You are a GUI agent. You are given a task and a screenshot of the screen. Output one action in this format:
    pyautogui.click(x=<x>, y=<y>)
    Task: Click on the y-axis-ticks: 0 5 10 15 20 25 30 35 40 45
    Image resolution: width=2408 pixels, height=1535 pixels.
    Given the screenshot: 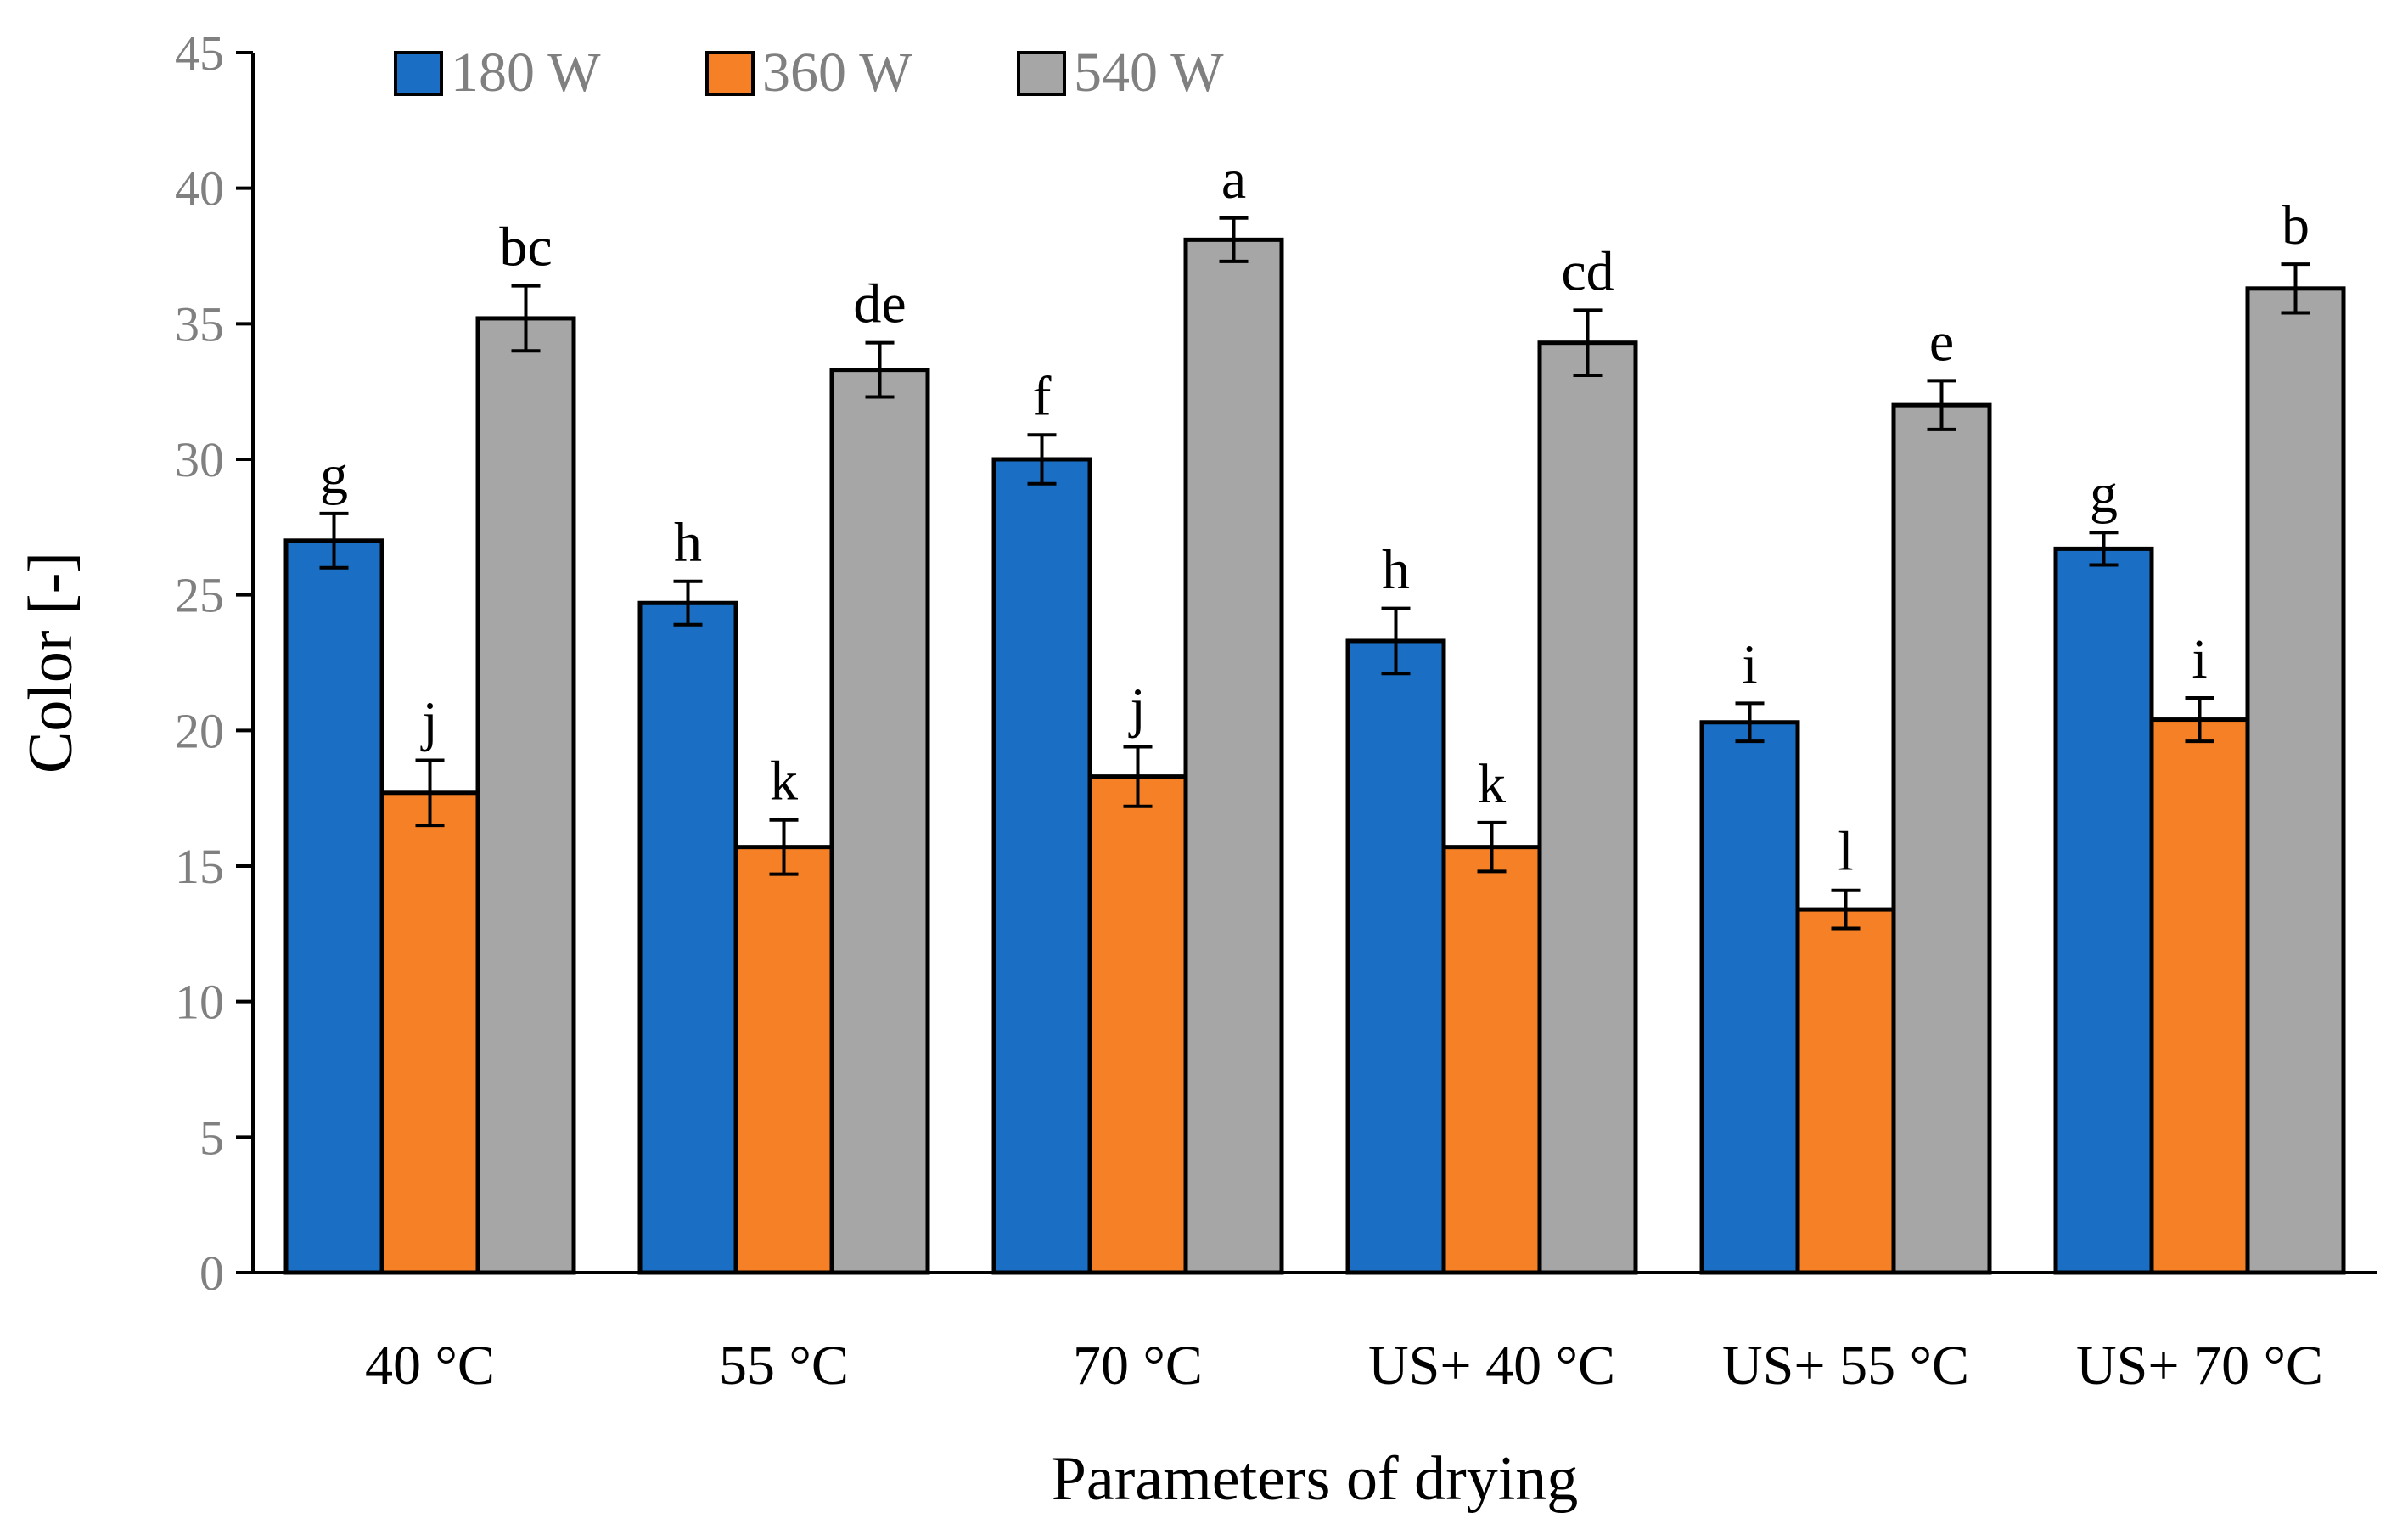 What is the action you would take?
    pyautogui.click(x=214, y=663)
    